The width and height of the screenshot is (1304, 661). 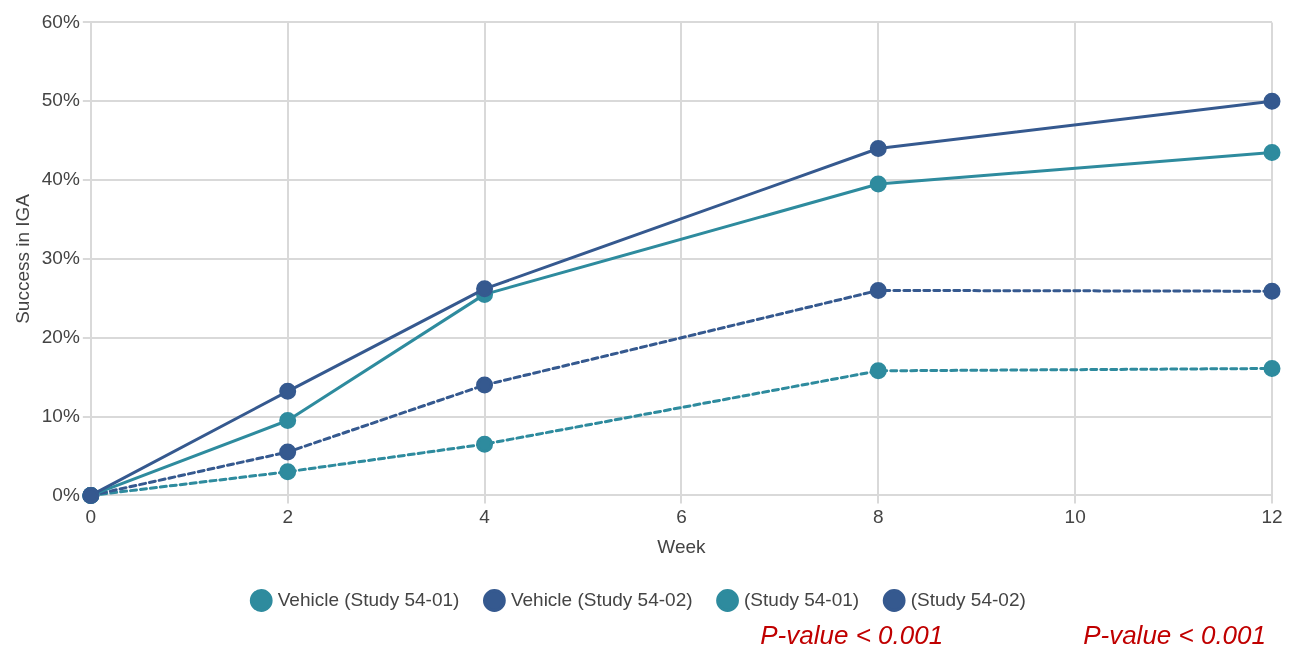 I want to click on y-tick-label: 0%, so click(x=66, y=494).